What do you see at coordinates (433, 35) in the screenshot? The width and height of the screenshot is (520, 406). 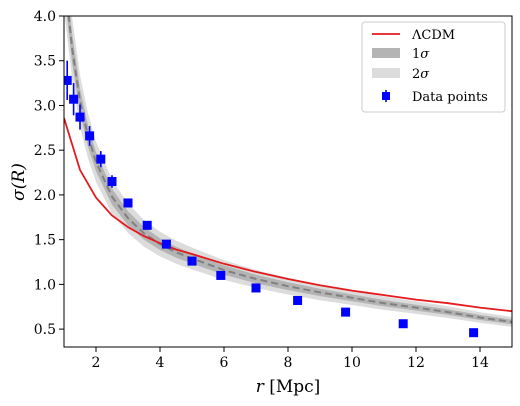 I see `legend-lcdm-label: ΛCDM` at bounding box center [433, 35].